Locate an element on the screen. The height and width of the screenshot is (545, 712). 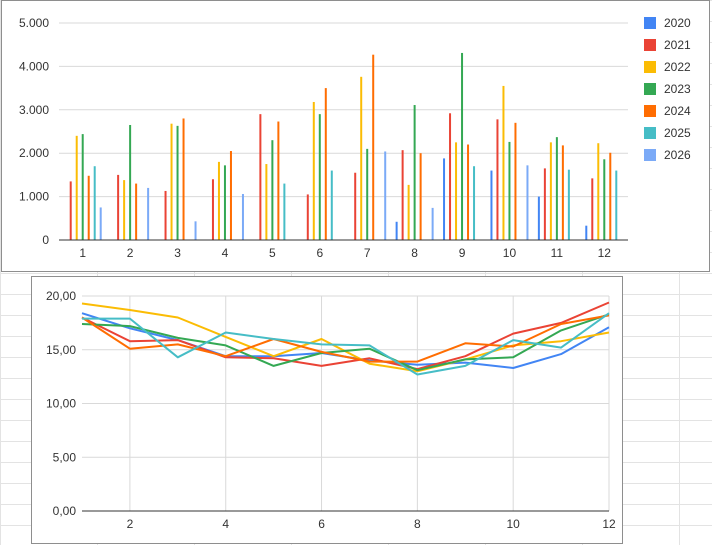
y-tick-label: 10,00 is located at coordinates (61, 404).